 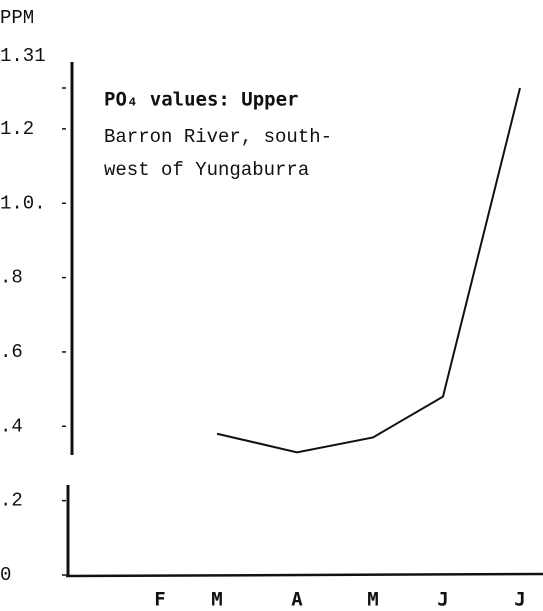 I want to click on y-tick-label: 1.0., so click(x=23, y=203).